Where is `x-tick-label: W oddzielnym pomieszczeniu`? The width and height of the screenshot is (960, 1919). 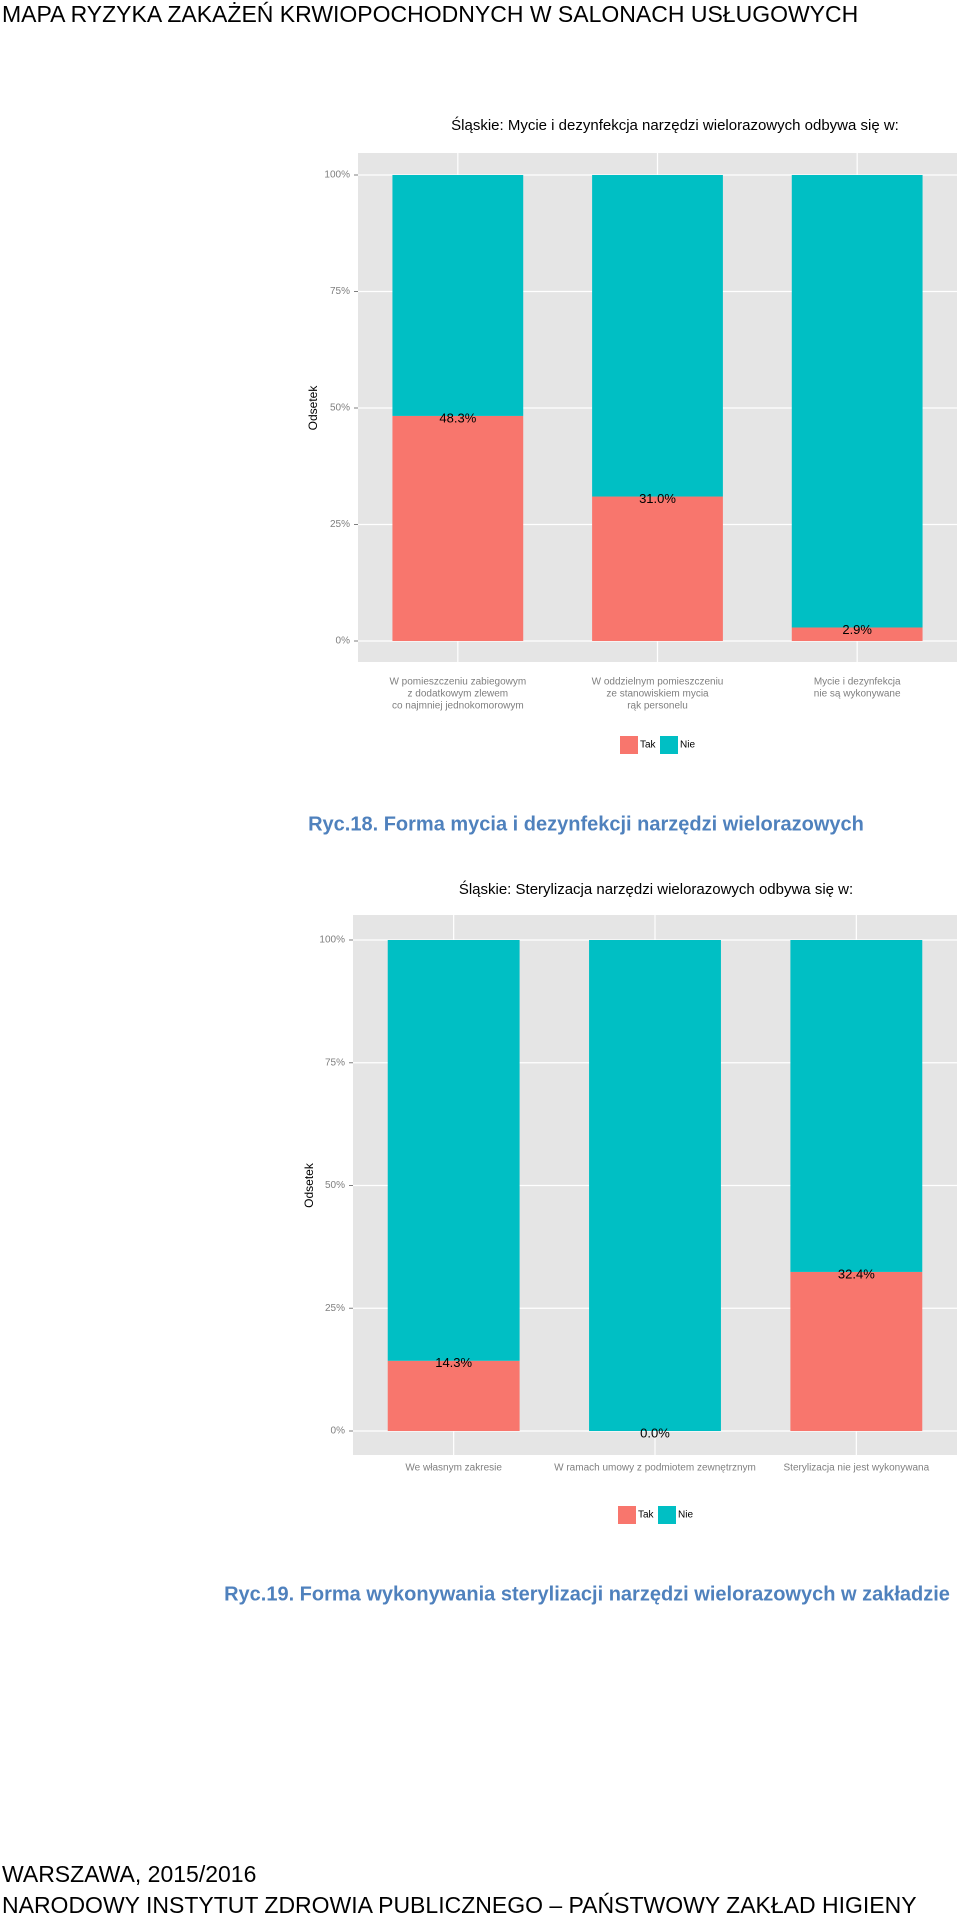 x-tick-label: W oddzielnym pomieszczeniu is located at coordinates (658, 682).